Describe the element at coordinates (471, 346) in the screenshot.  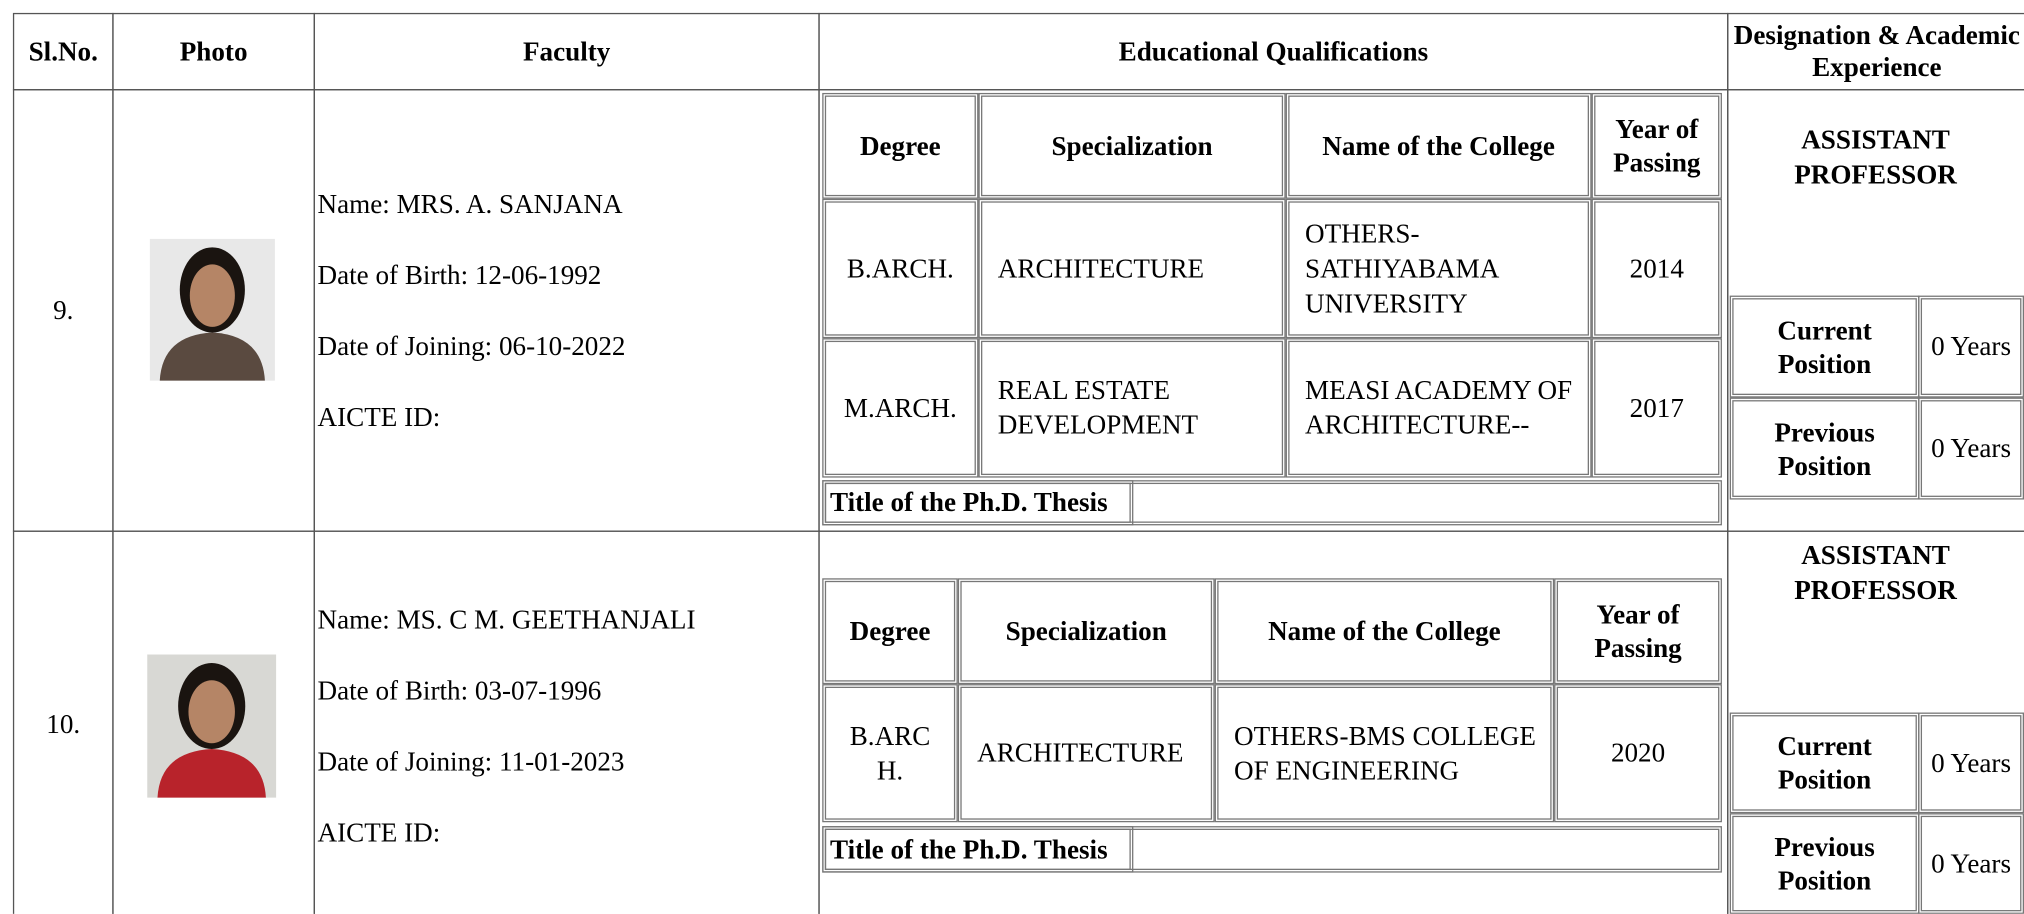
I see `faculty-doj: Date of Joining: 06-10-2022` at that location.